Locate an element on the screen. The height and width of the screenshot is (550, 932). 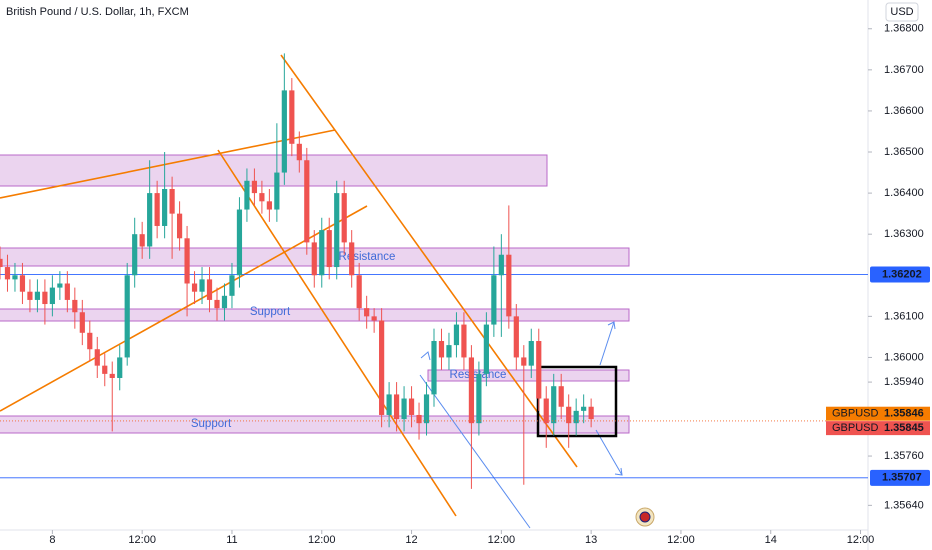
y-tick-label: 1.36100 is located at coordinates (904, 316).